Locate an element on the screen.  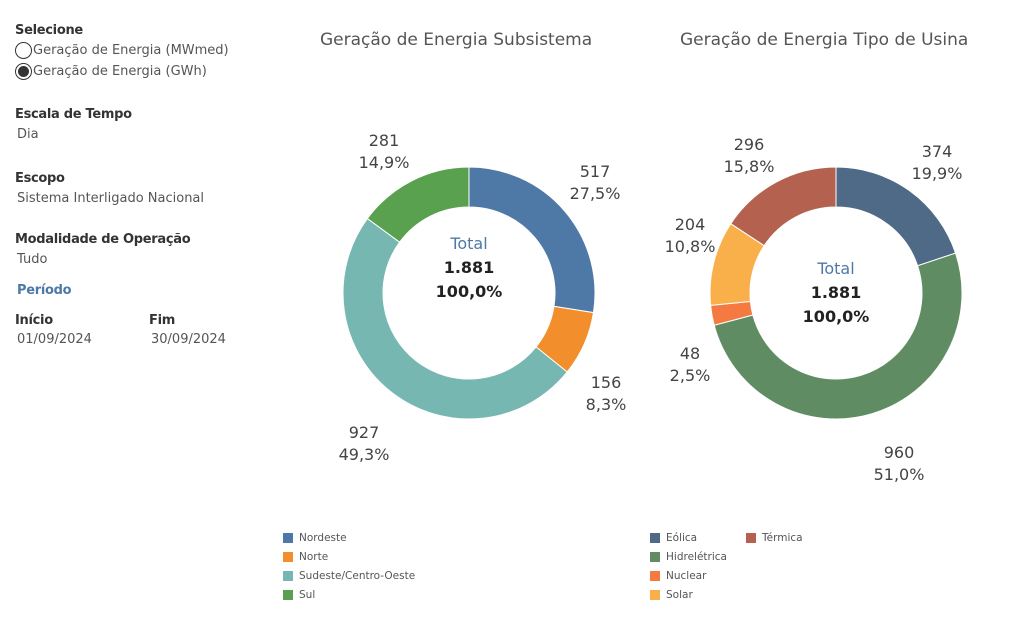
radio-mwmed: Geração de Energia (MWmed) is located at coordinates (122, 50).